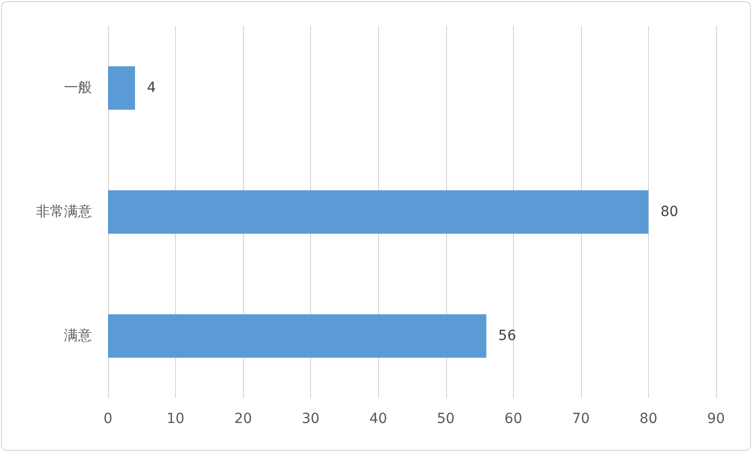  I want to click on y-tick-label: 满意, so click(78, 336).